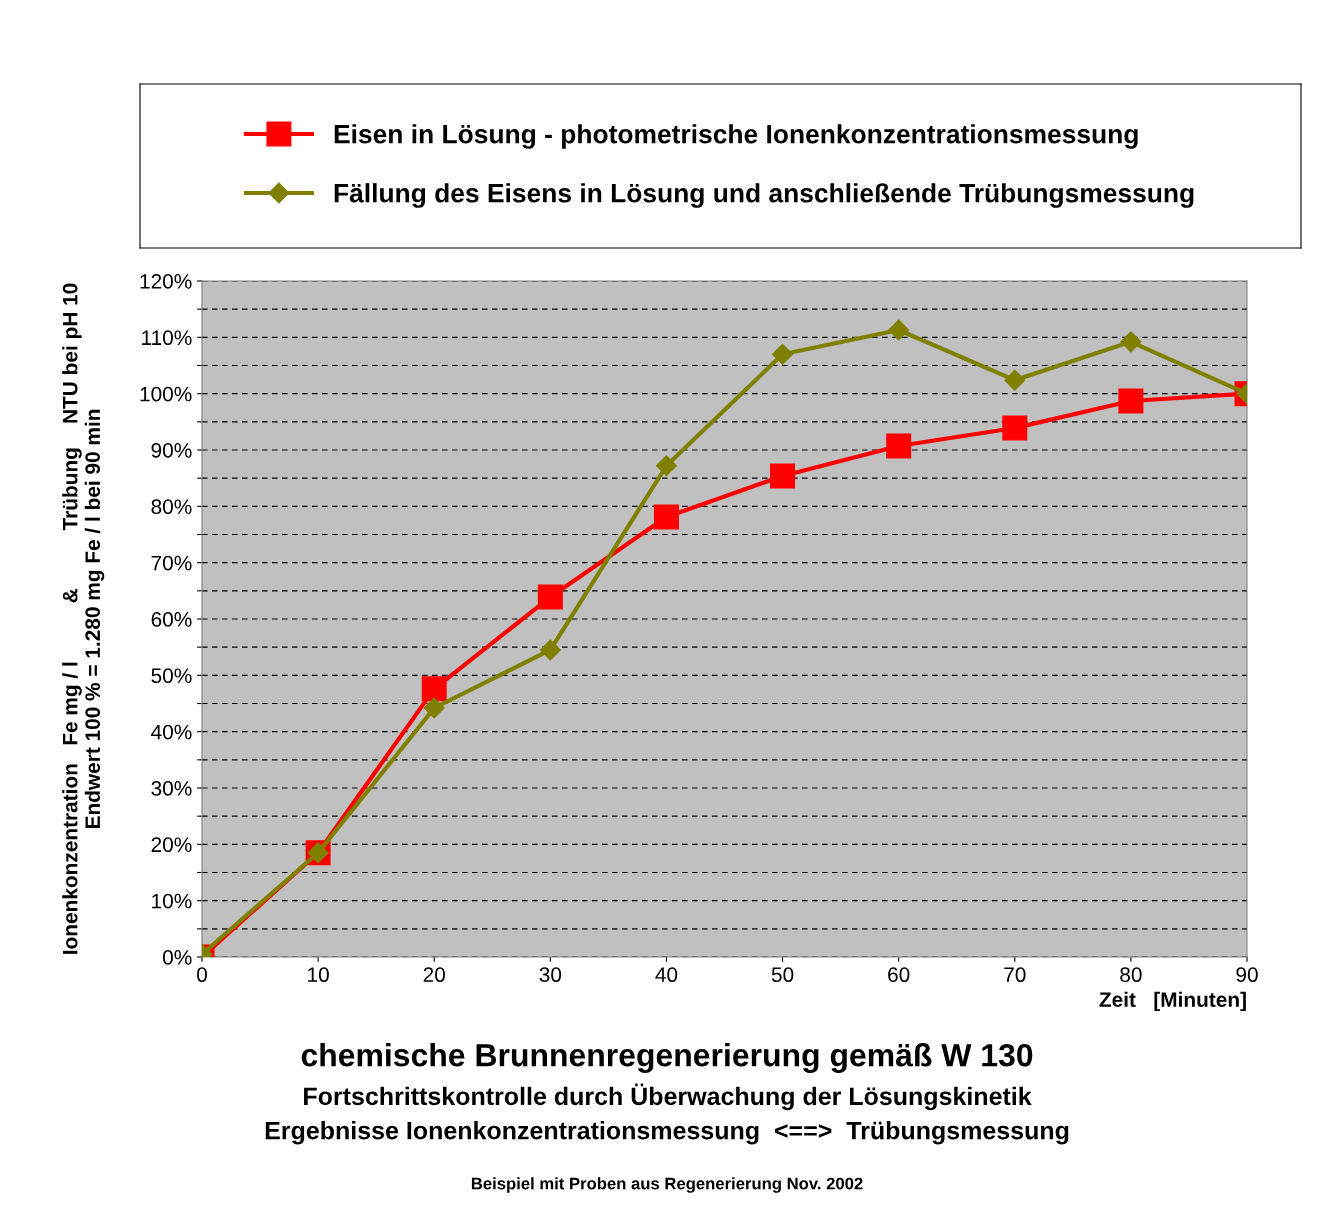 Image resolution: width=1334 pixels, height=1224 pixels. Describe the element at coordinates (171, 619) in the screenshot. I see `y-tick-label: 60%` at that location.